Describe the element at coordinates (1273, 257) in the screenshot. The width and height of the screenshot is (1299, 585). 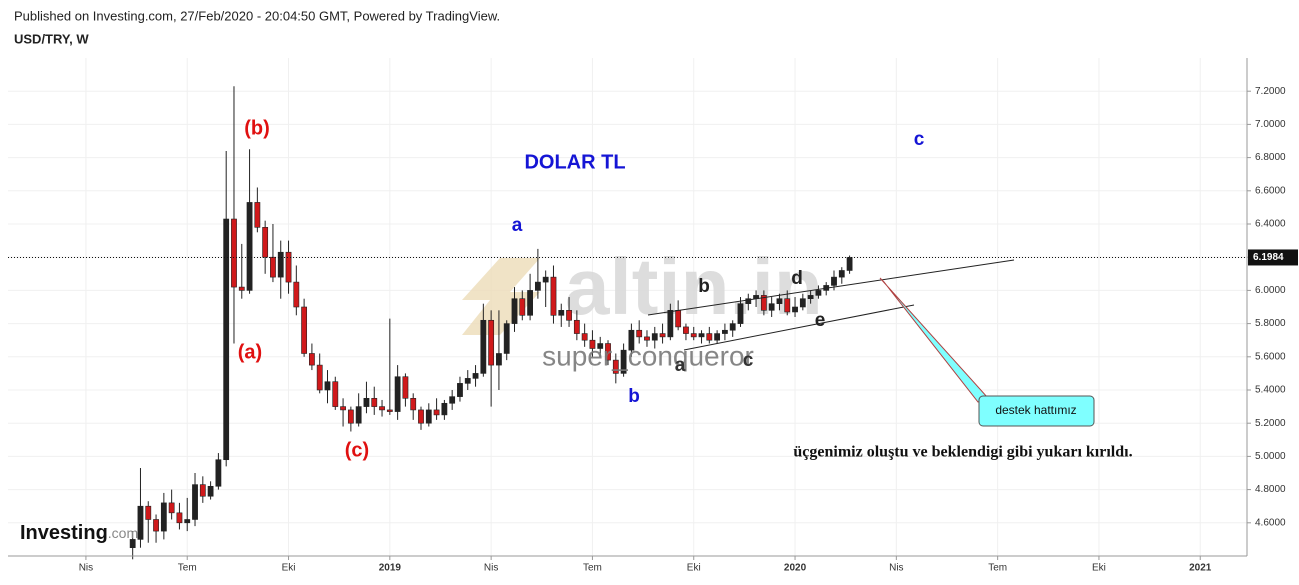
I see `last-price-tag` at that location.